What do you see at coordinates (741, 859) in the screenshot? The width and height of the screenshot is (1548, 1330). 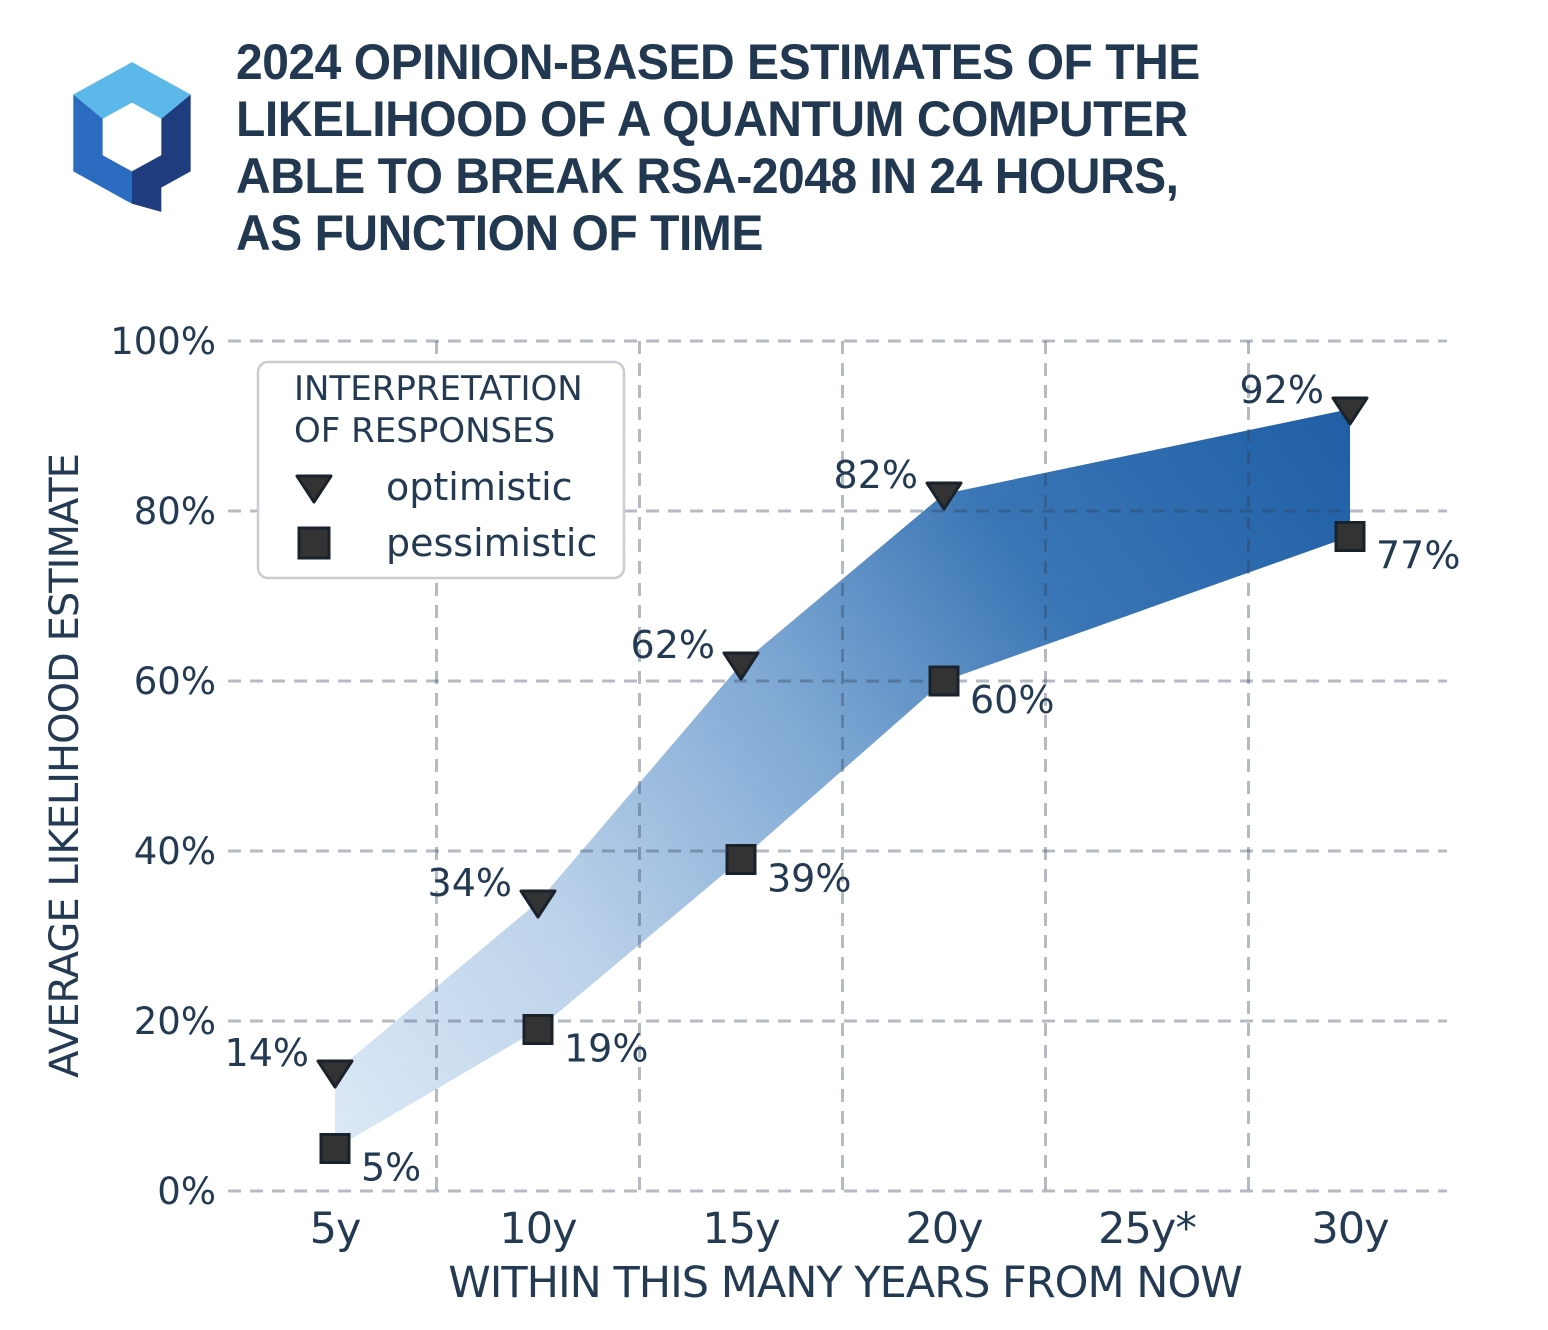 I see `marker-pessimistic-15y` at bounding box center [741, 859].